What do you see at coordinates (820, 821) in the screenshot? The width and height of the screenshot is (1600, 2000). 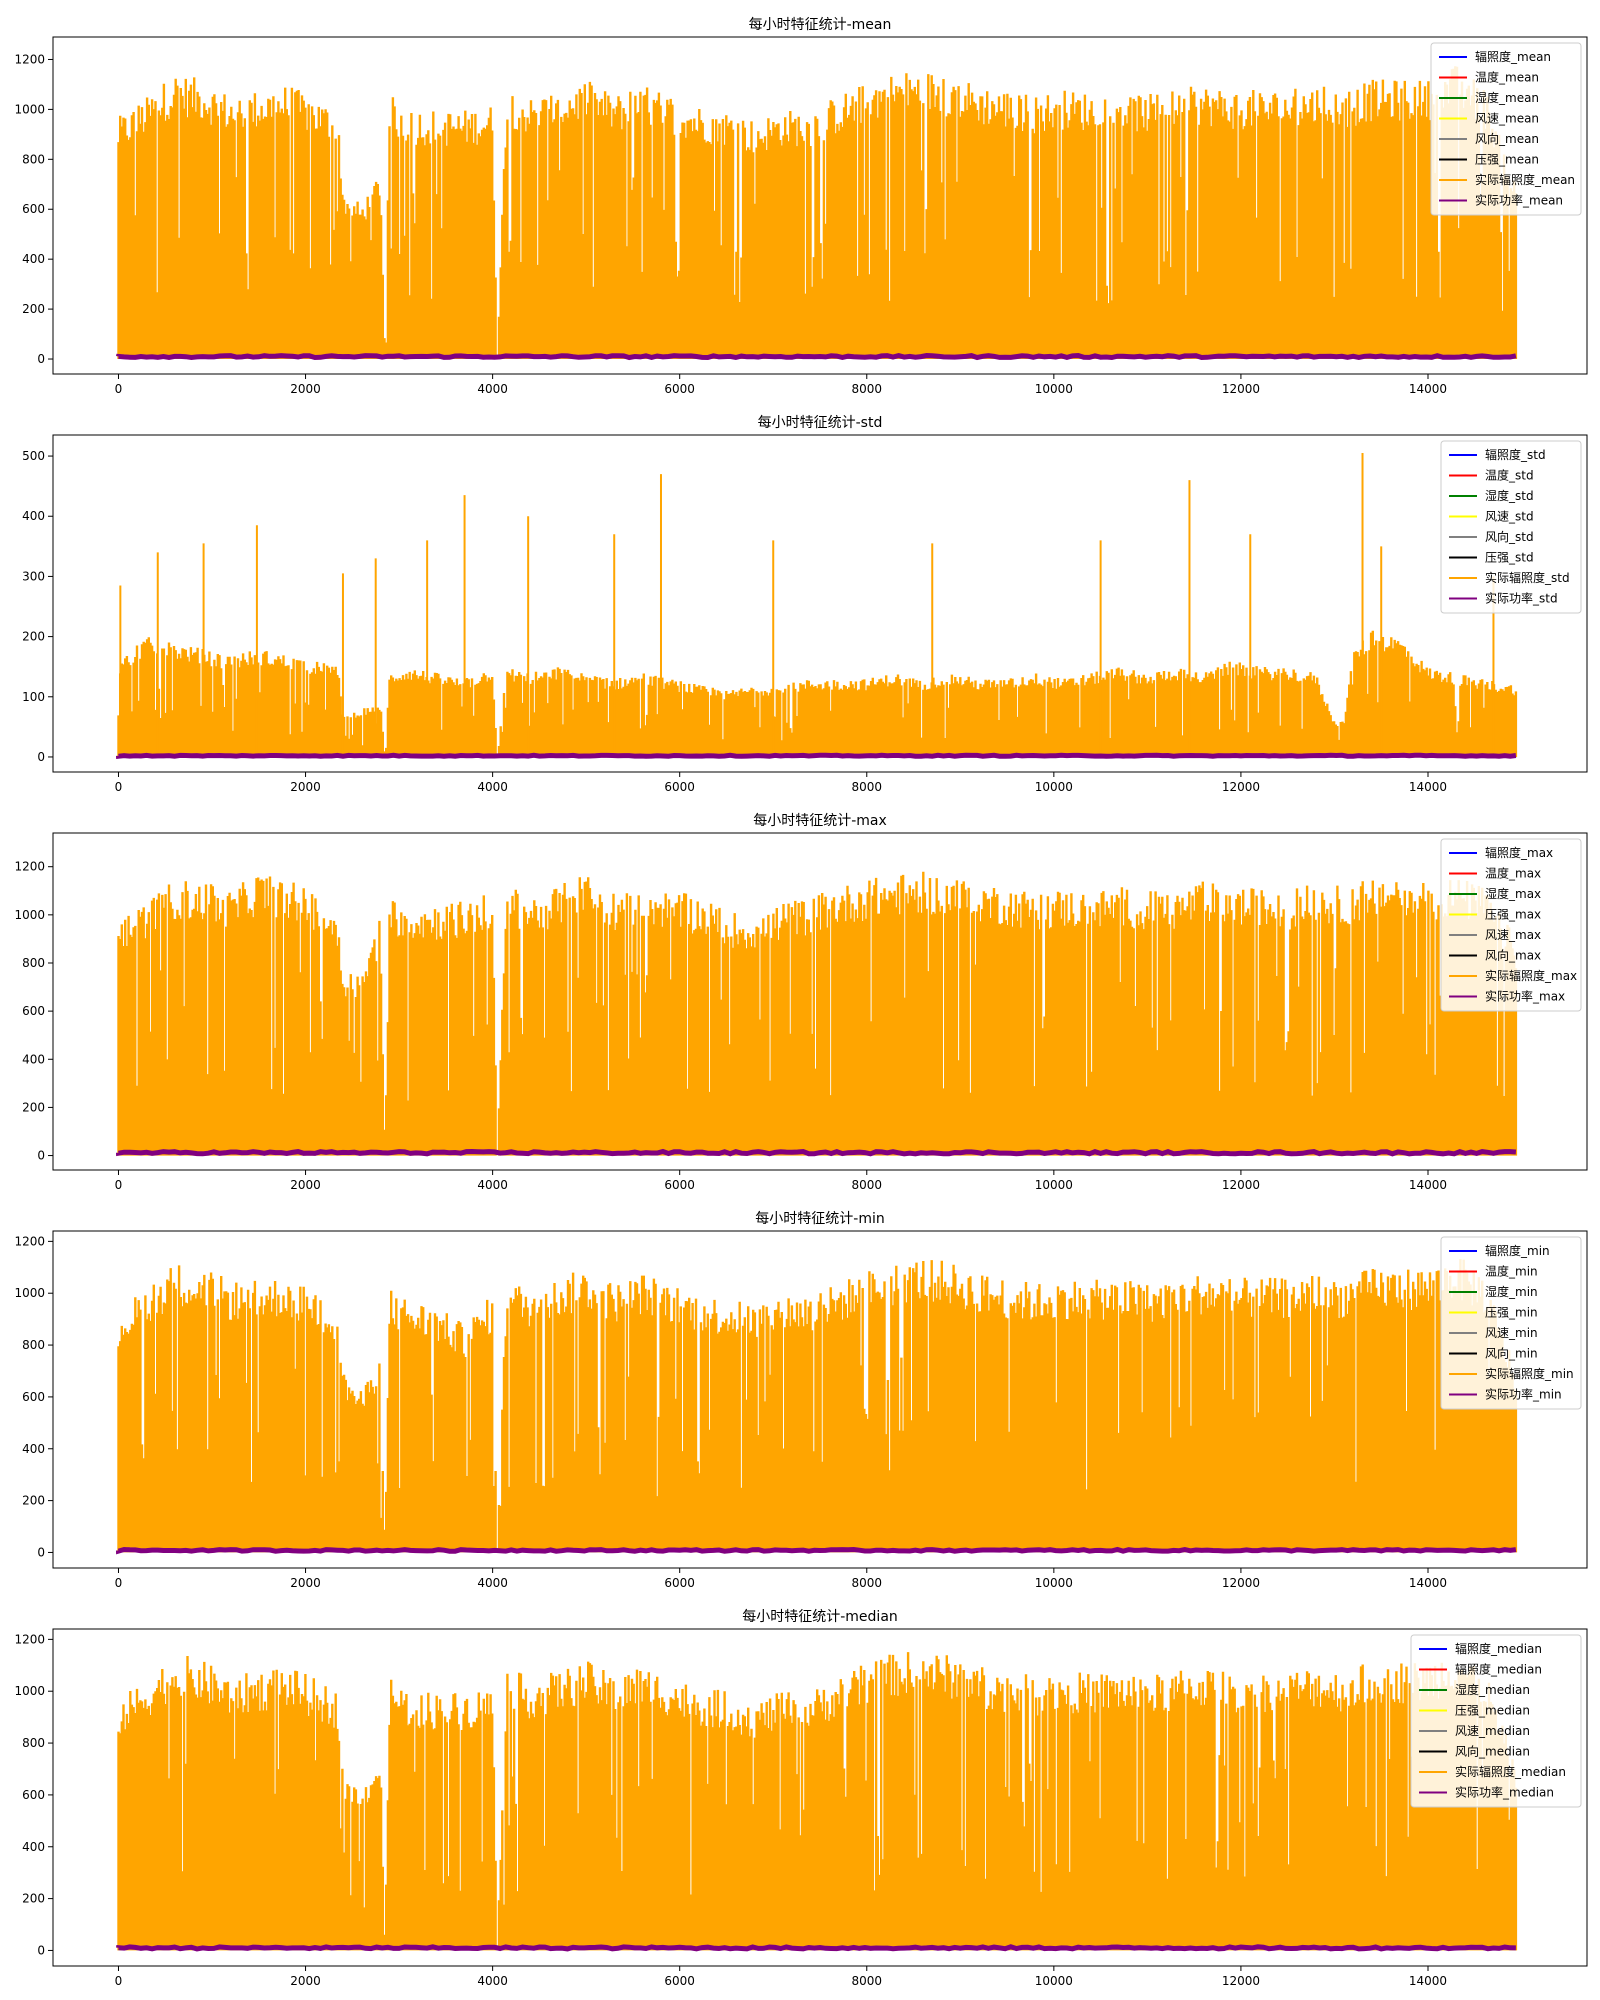 I see `chart-title: 每小时特征统计-max` at bounding box center [820, 821].